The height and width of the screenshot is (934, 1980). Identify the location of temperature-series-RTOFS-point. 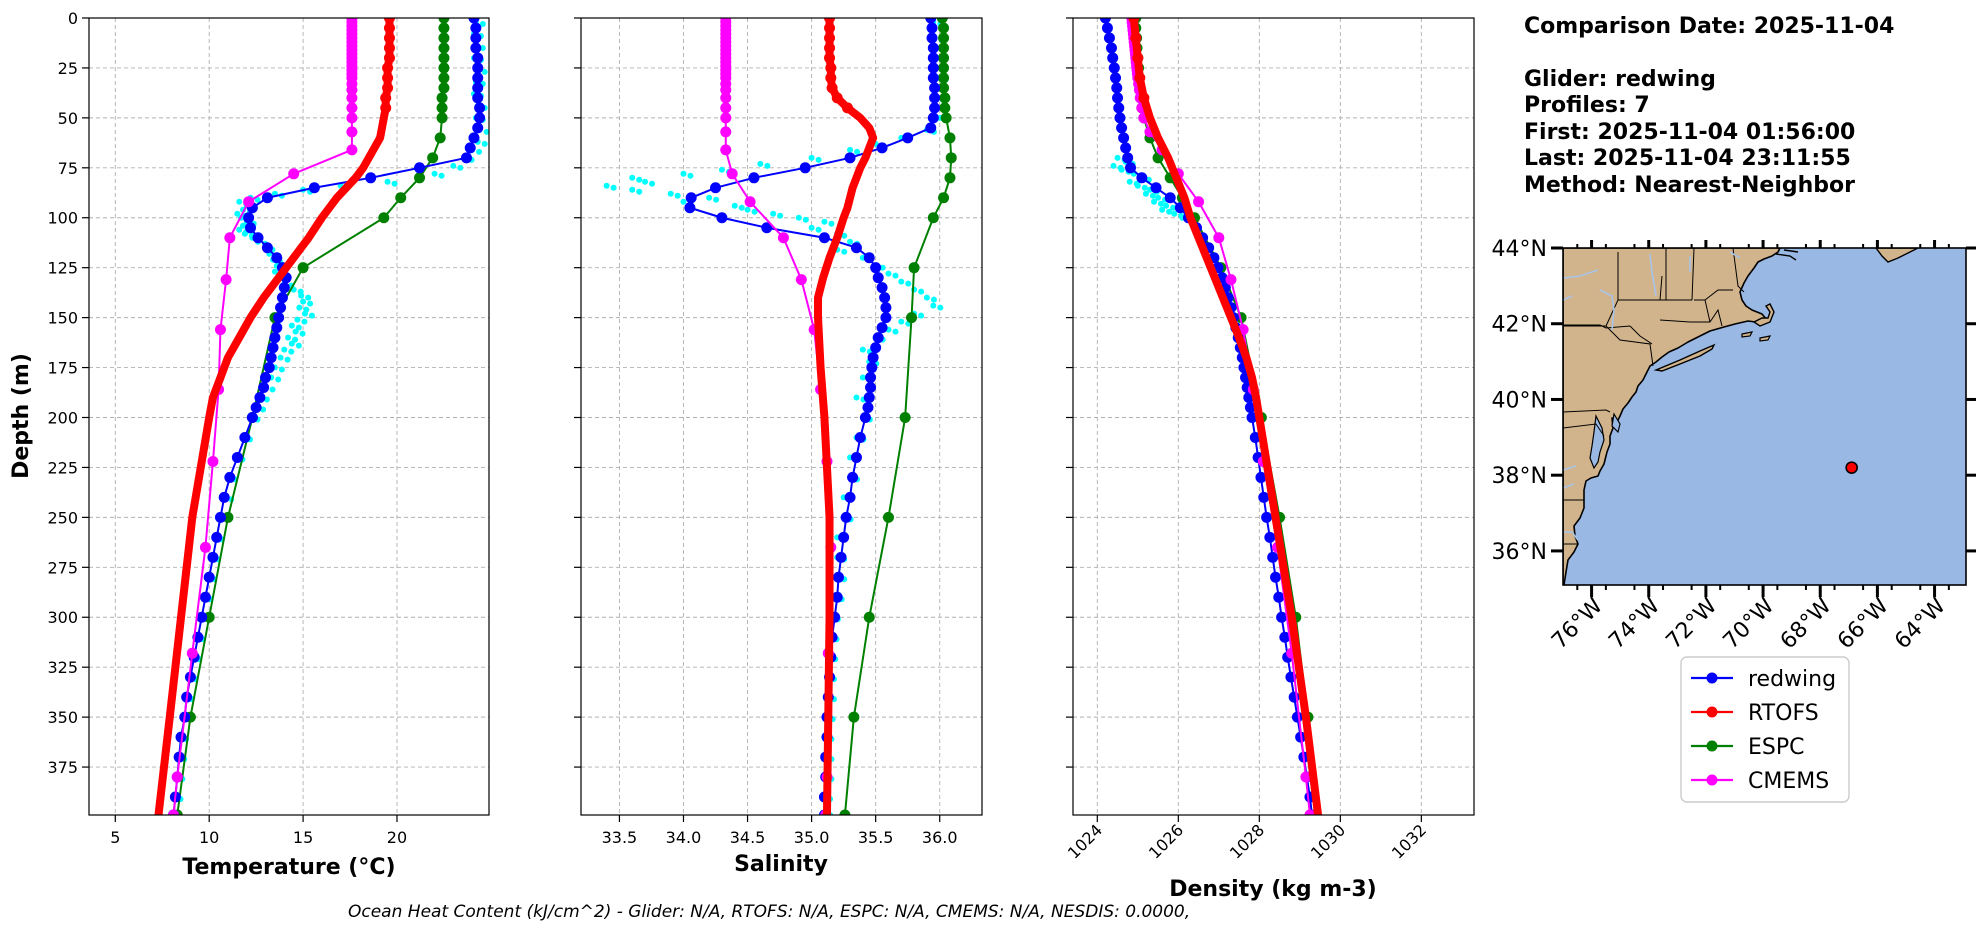
(389, 21).